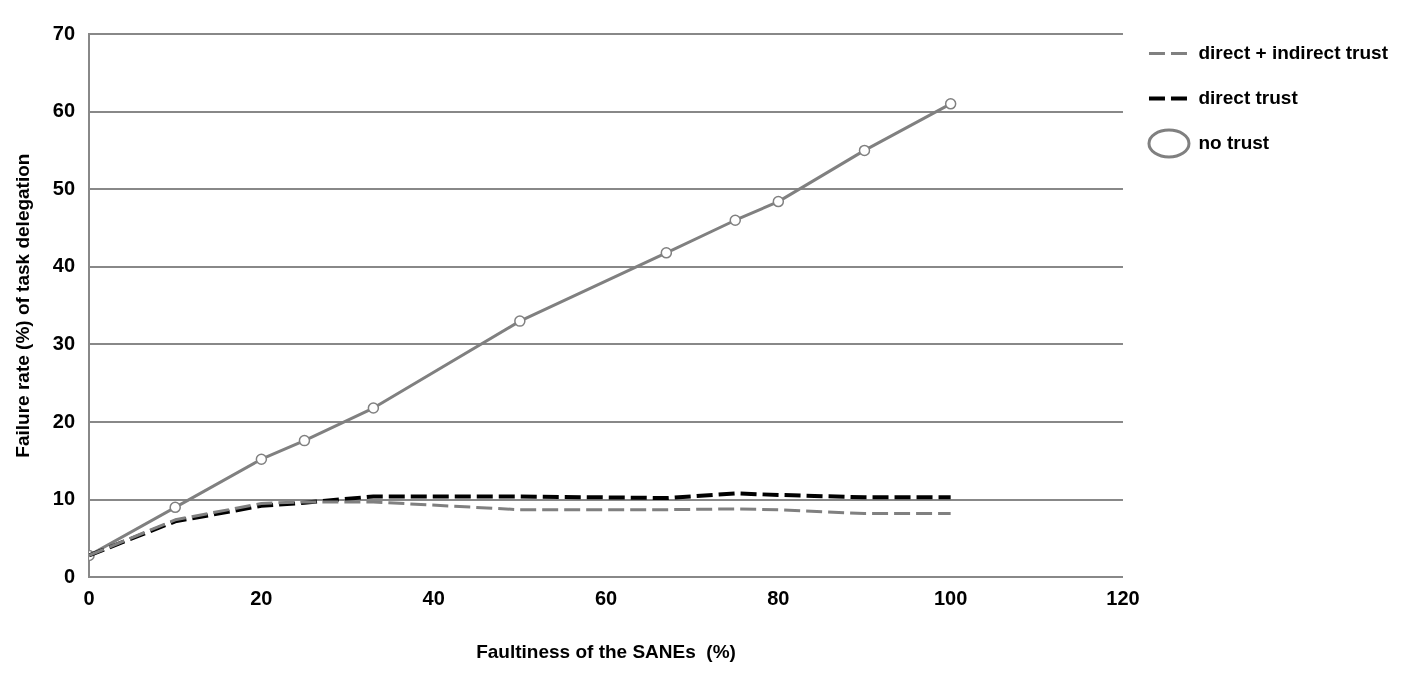 The height and width of the screenshot is (681, 1418). Describe the element at coordinates (950, 597) in the screenshot. I see `x-tick-label: 100` at that location.